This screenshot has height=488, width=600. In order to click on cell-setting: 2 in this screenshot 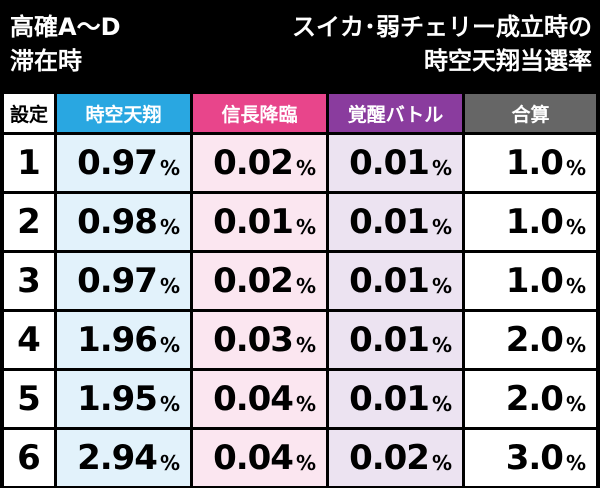, I will do `click(29, 222)`.